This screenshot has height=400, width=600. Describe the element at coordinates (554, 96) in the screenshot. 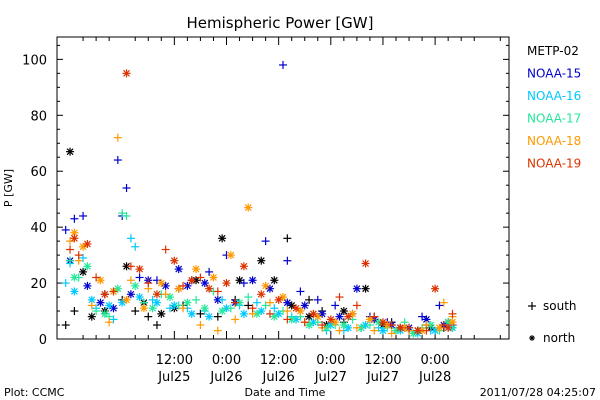

I see `legend-entry: NOAA-16` at that location.